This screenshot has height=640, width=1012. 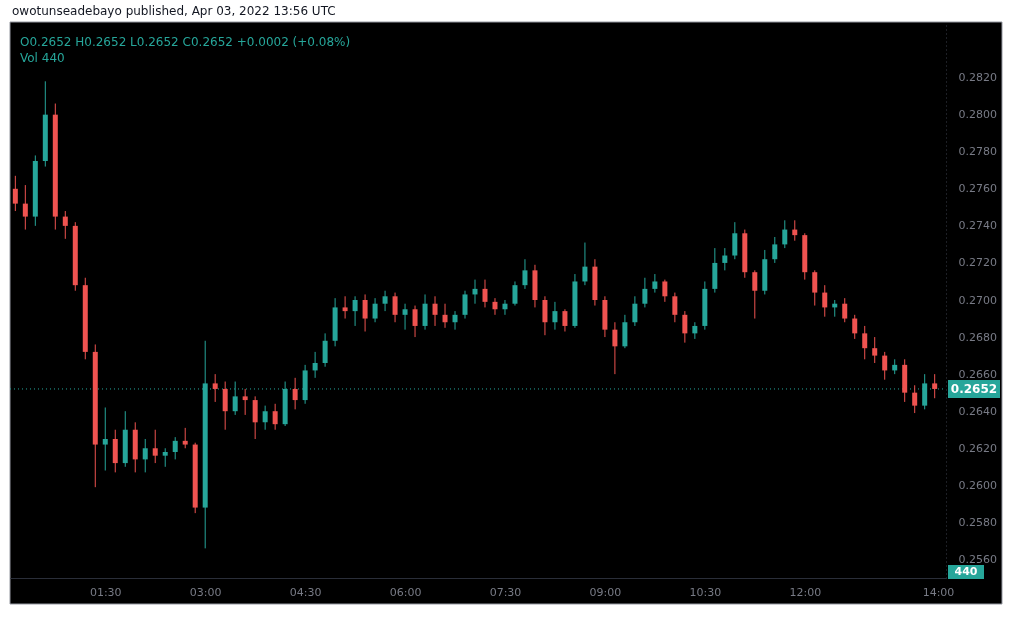 I want to click on x-tick-label: 06:00, so click(x=405, y=592).